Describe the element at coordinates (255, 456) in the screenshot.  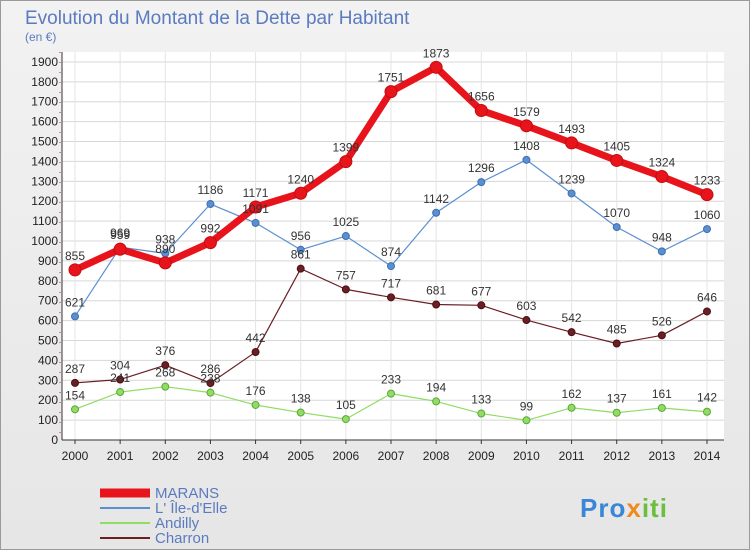
I see `x-tick-label: 2004` at that location.